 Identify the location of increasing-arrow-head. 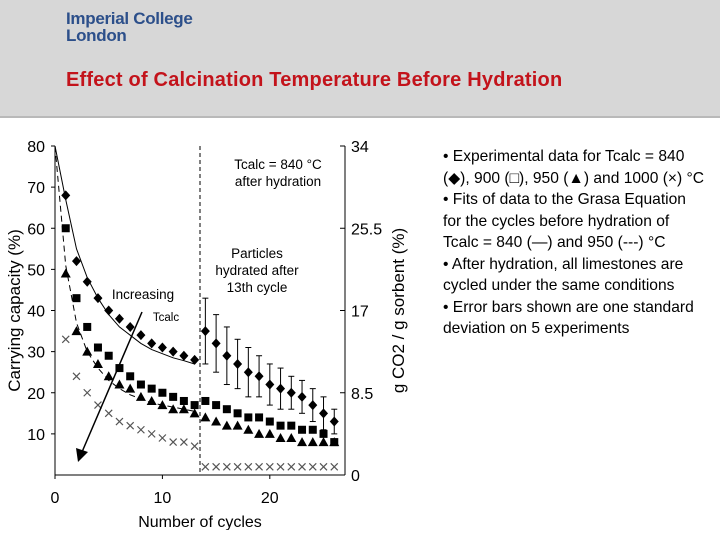
(82, 455).